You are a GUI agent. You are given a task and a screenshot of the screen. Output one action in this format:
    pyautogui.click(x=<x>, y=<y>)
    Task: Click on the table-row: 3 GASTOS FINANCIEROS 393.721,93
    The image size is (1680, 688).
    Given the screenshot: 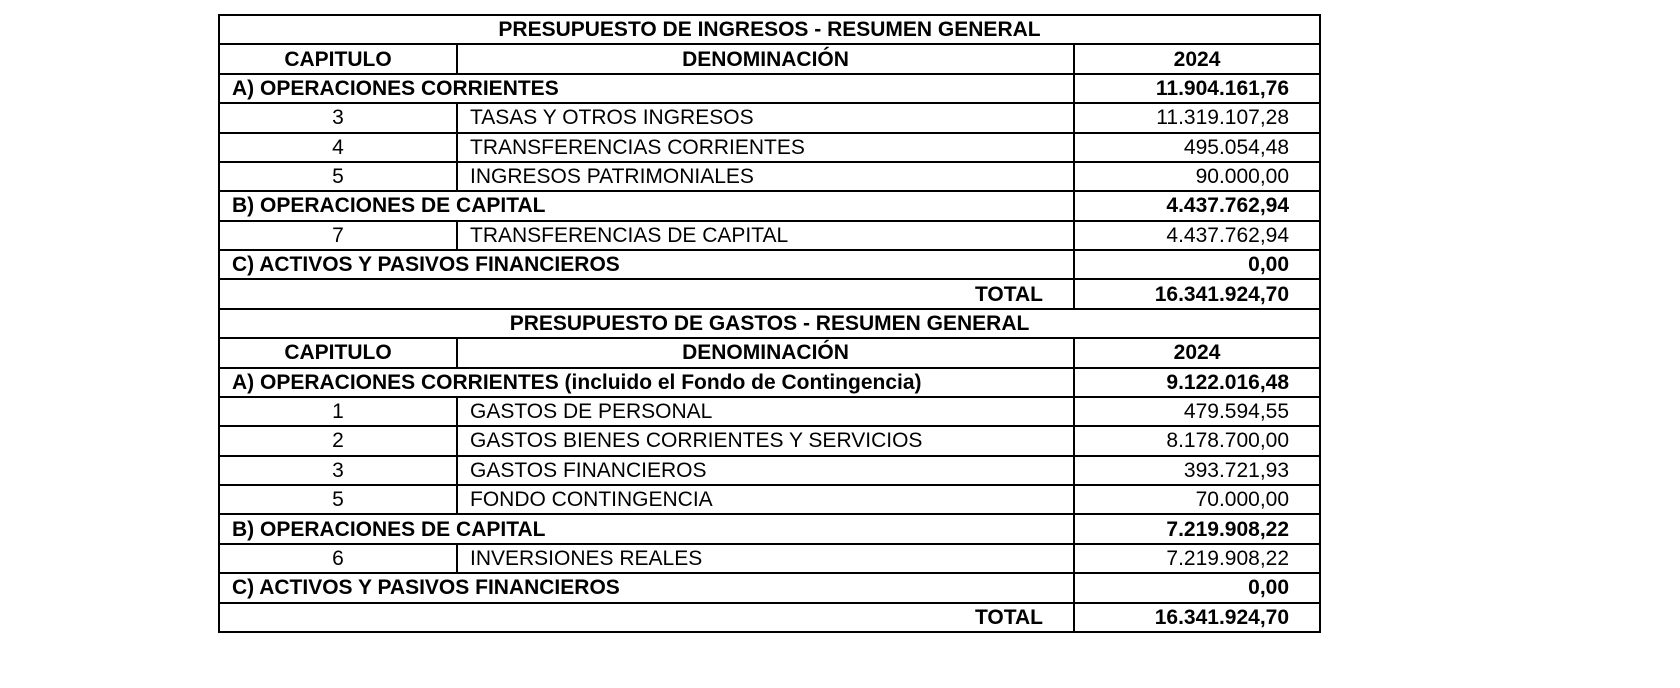 What is the action you would take?
    pyautogui.click(x=770, y=470)
    